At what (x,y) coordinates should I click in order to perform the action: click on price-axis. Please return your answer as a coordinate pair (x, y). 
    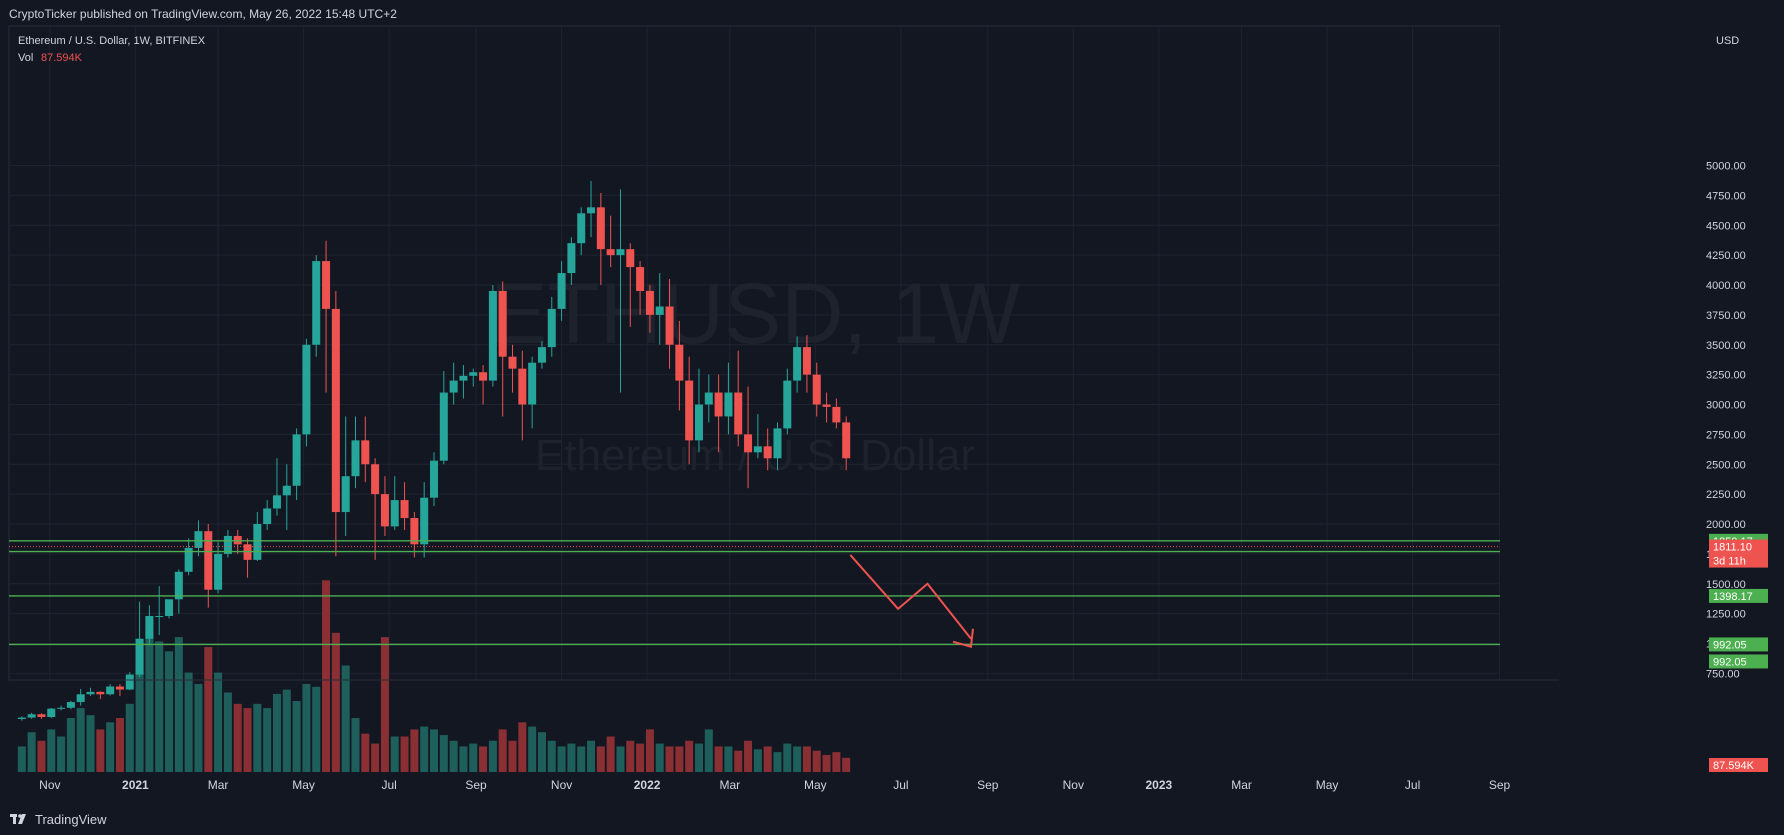
    Looking at the image, I should click on (1529, 353).